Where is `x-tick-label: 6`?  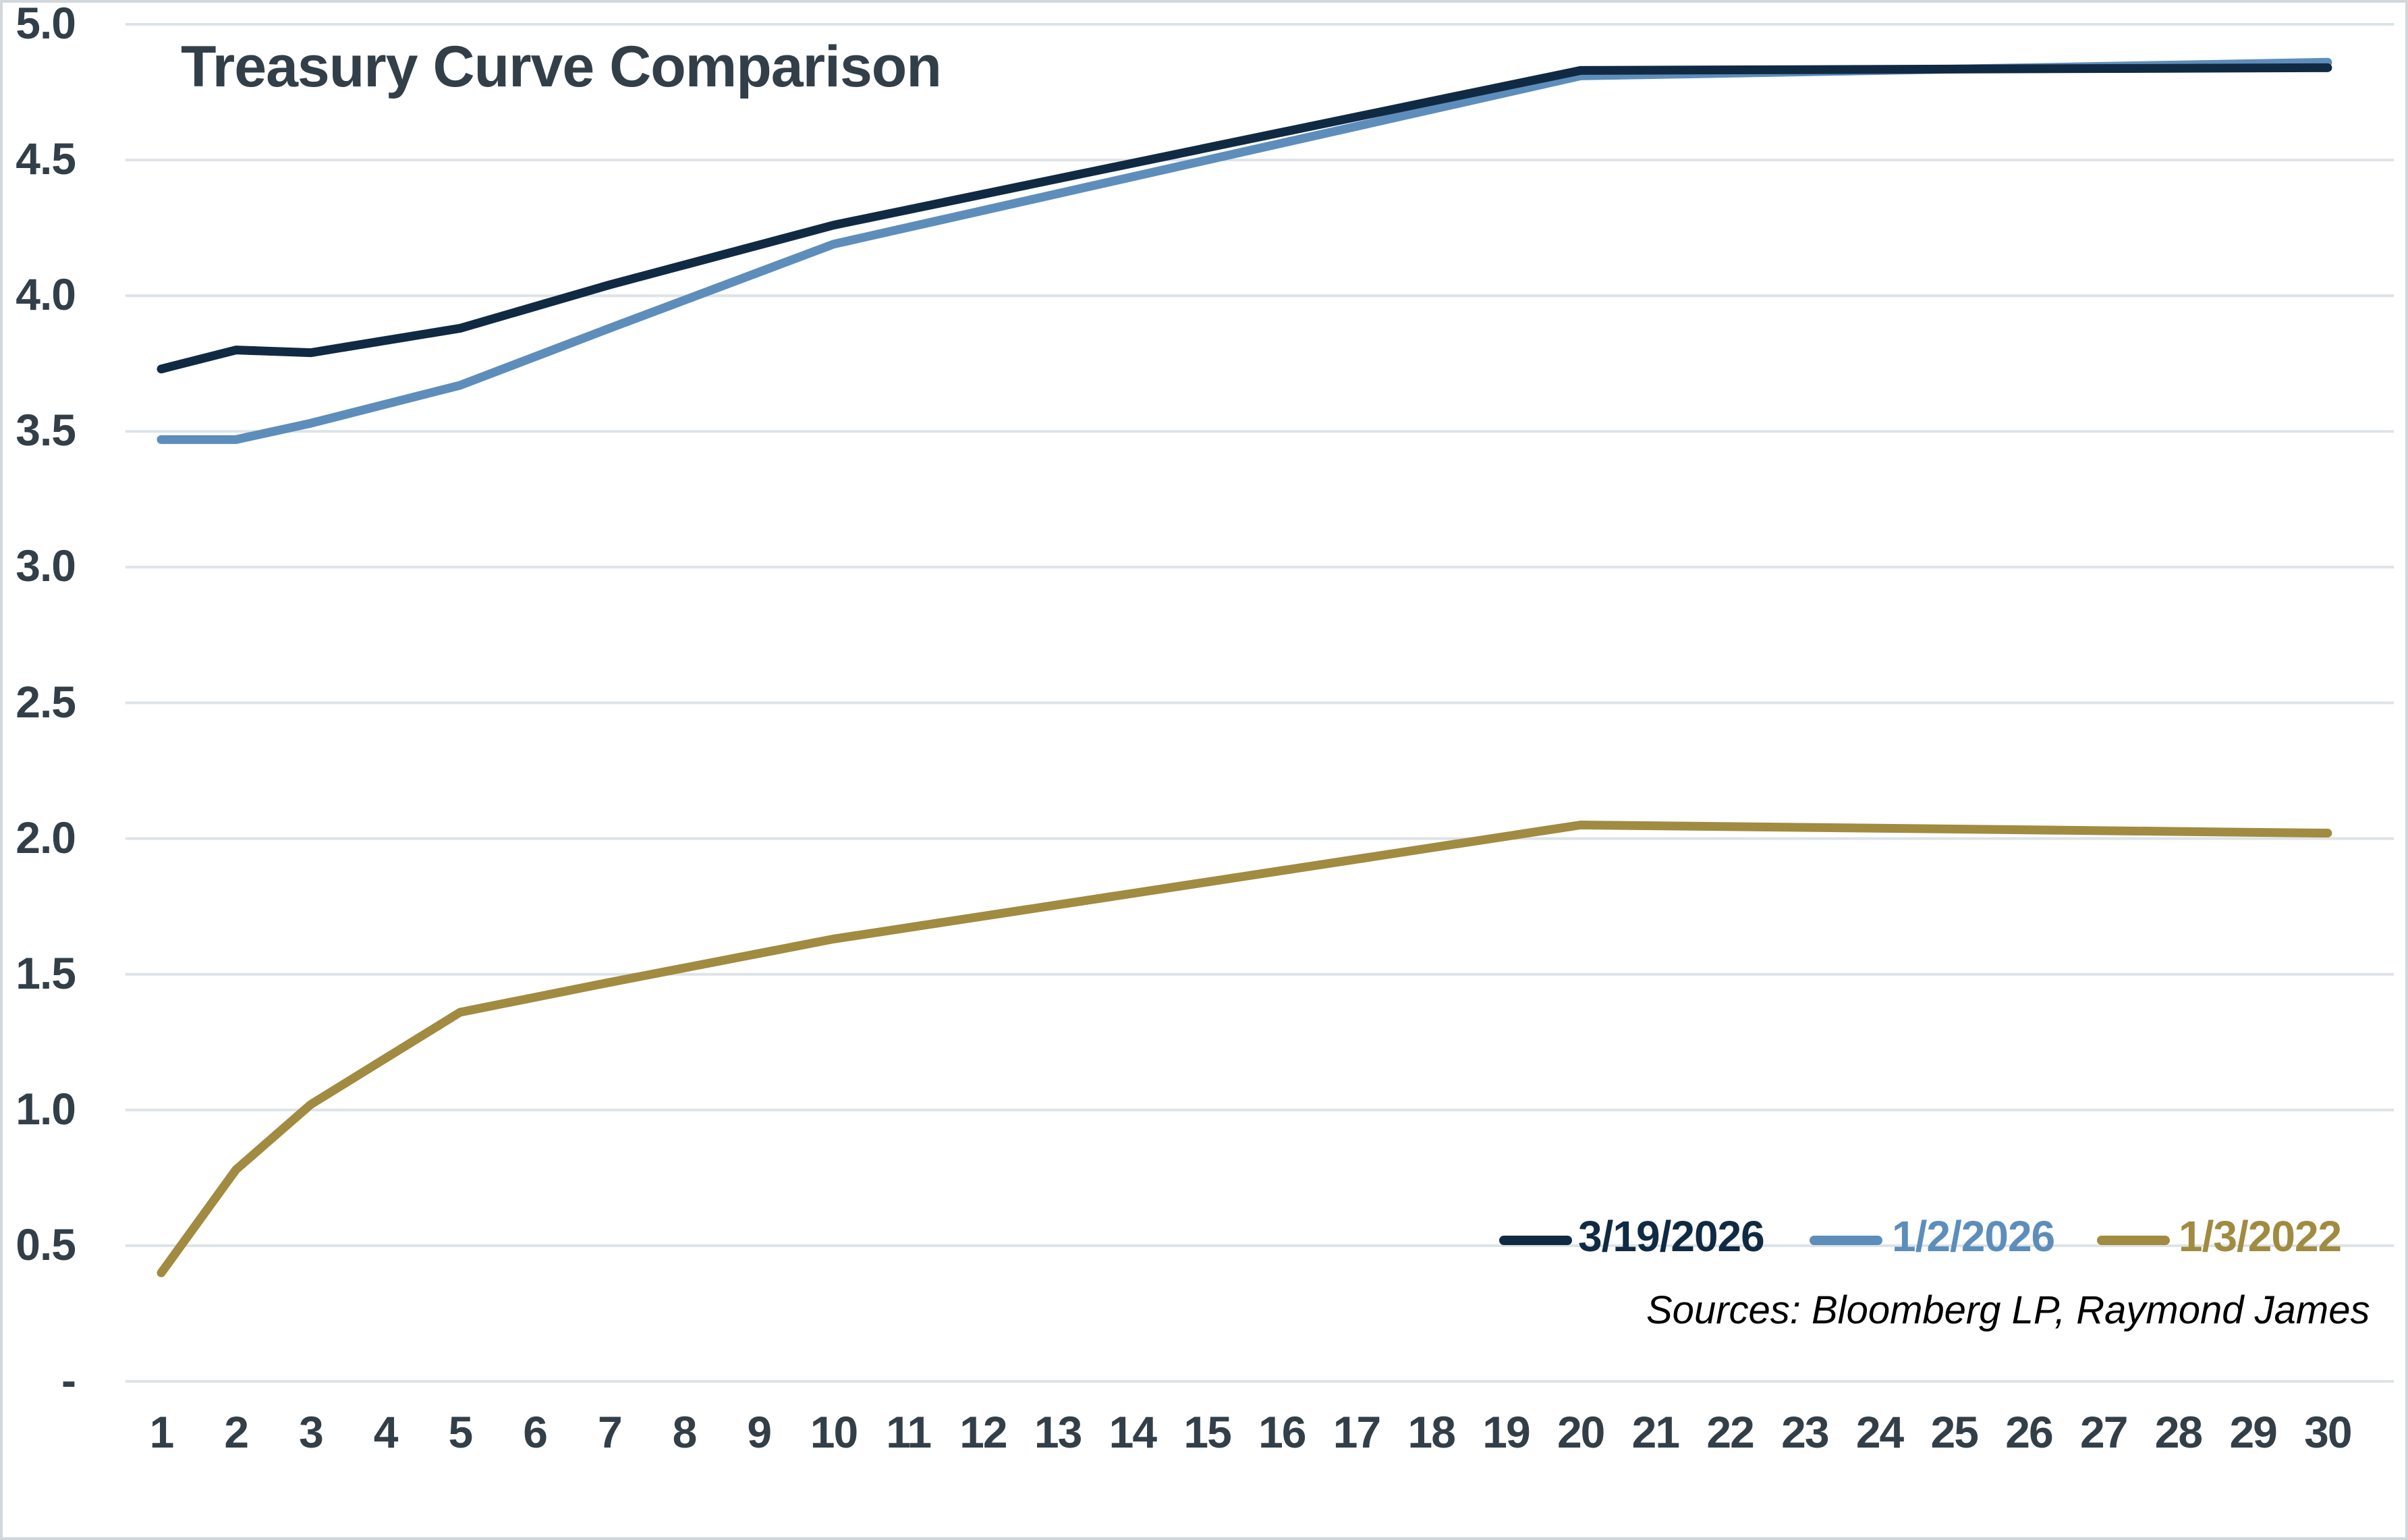
x-tick-label: 6 is located at coordinates (535, 1432).